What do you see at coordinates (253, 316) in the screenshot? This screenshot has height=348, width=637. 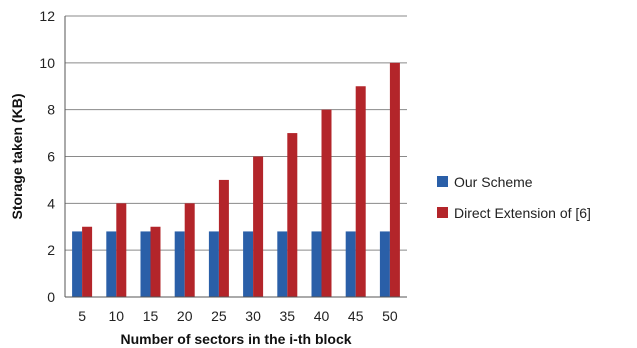 I see `x-tick-label: 30` at bounding box center [253, 316].